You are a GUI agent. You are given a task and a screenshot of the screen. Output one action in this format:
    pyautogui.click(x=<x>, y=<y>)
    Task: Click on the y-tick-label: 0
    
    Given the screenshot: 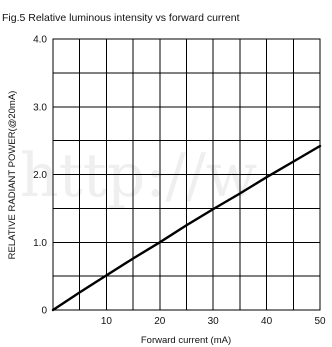 What is the action you would take?
    pyautogui.click(x=44, y=311)
    